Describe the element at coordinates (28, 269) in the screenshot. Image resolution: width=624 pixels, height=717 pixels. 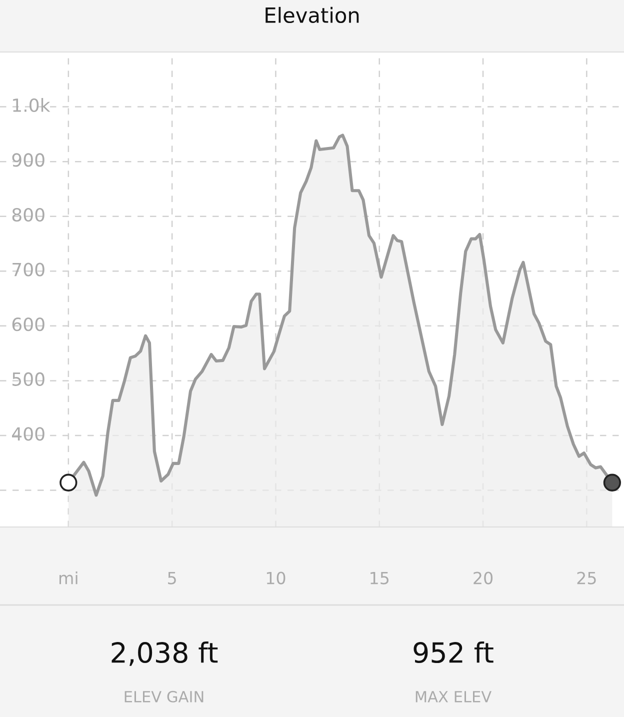
I see `y-tick-label: 700` at that location.